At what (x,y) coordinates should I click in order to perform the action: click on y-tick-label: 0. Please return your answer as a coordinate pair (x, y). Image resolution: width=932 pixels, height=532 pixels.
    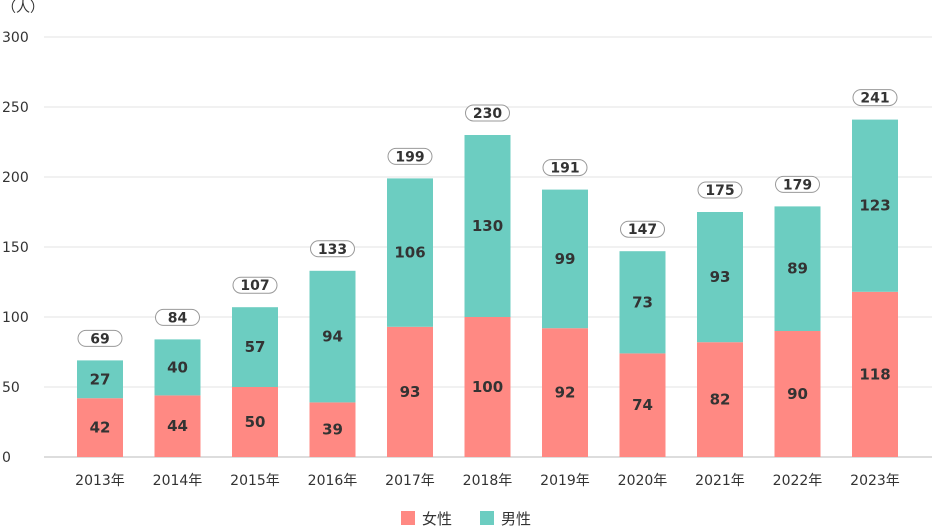
    Looking at the image, I should click on (6, 458).